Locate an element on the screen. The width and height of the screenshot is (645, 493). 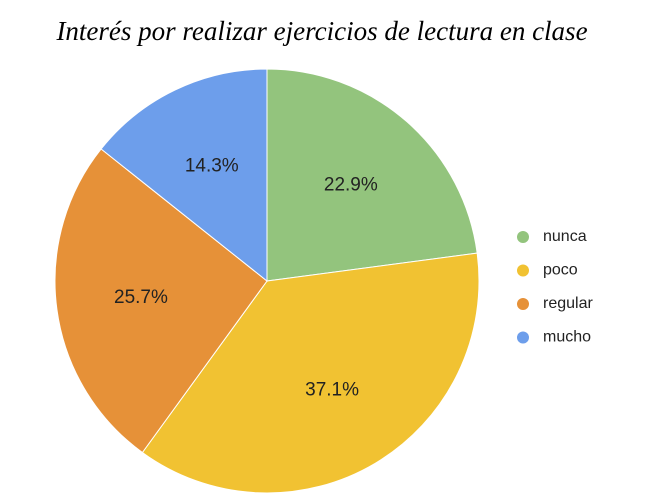
legend-label: mucho is located at coordinates (567, 337).